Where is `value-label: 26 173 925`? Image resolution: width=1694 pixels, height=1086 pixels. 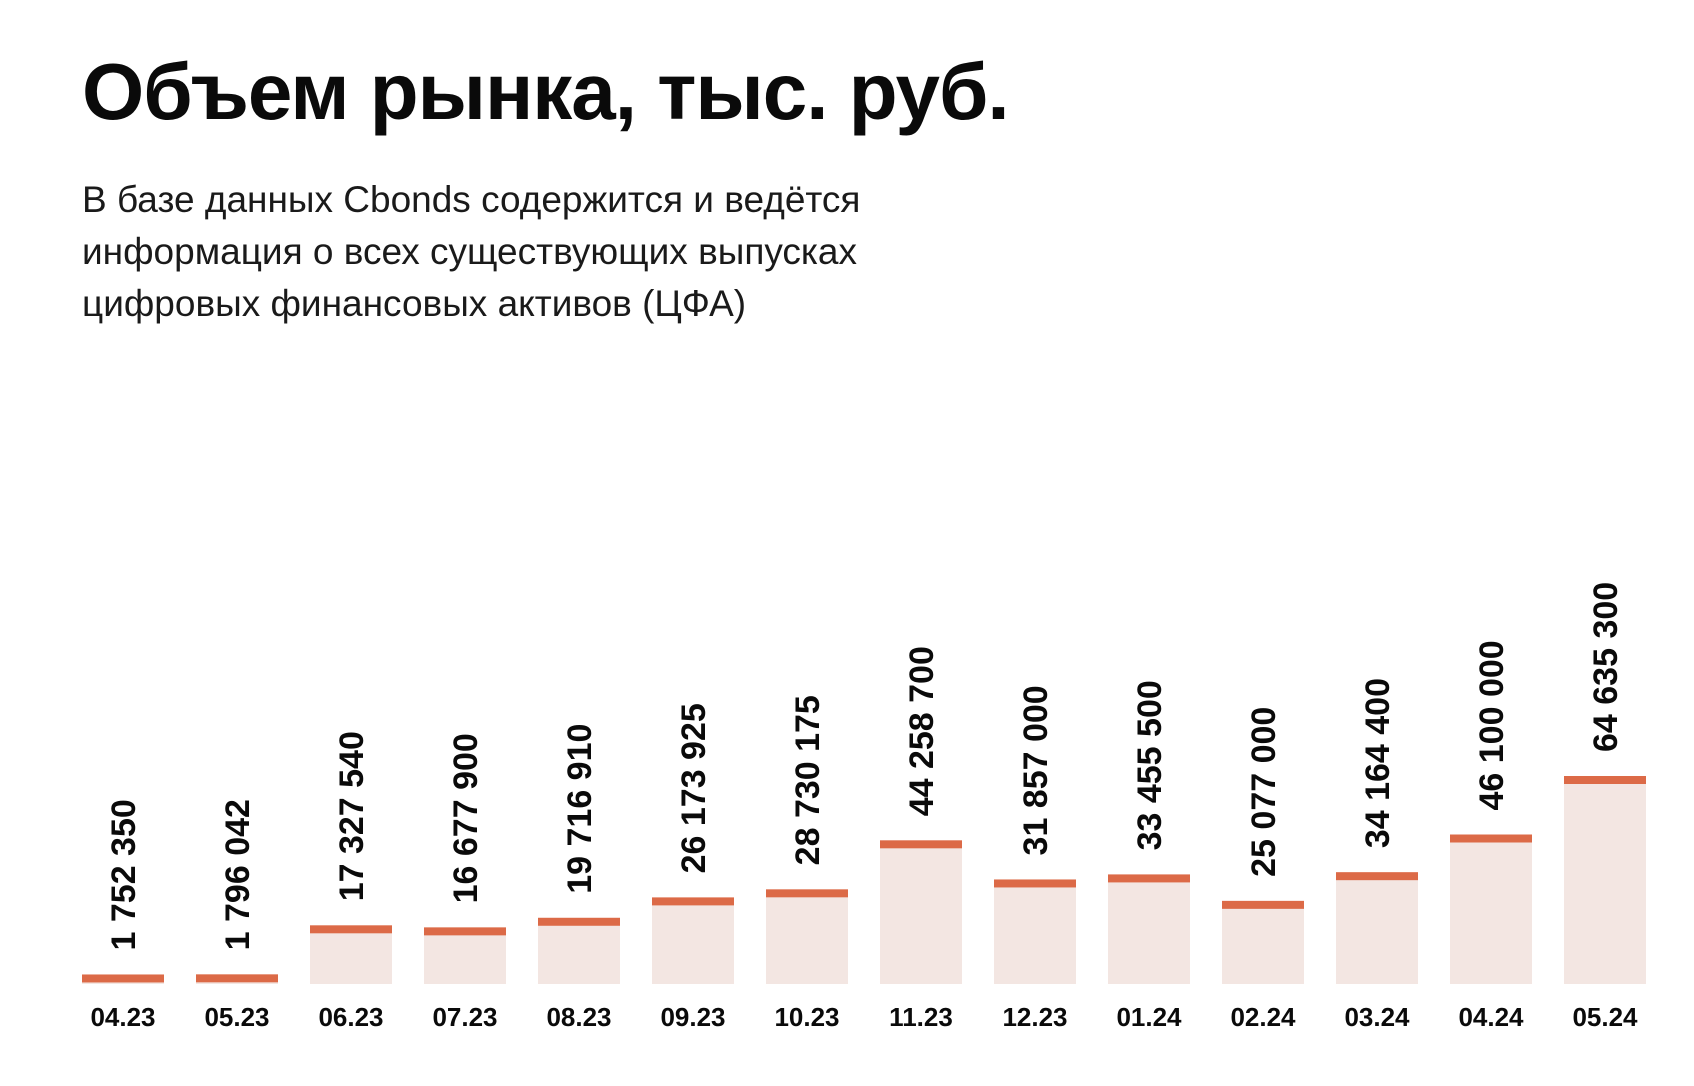 value-label: 26 173 925 is located at coordinates (694, 788).